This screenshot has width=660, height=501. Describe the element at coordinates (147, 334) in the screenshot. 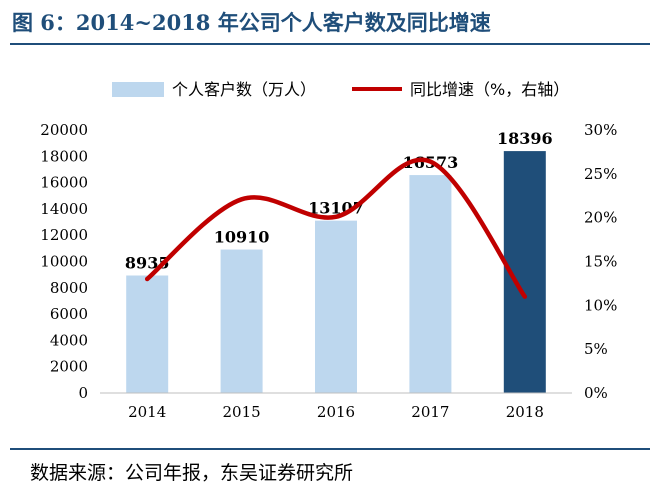

I see `bar-2014` at that location.